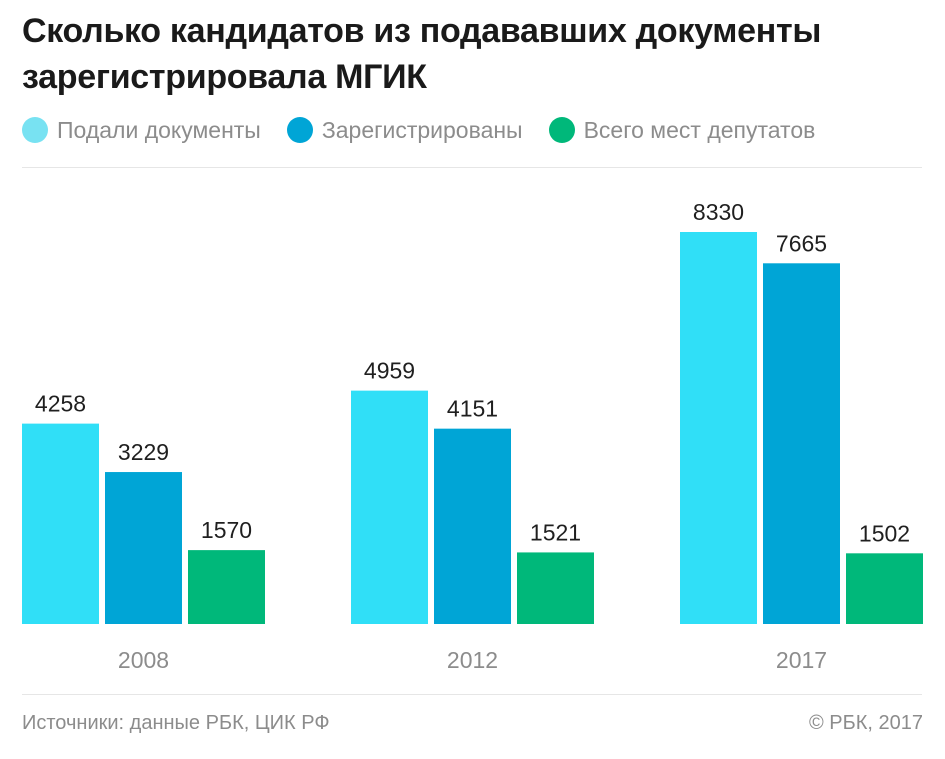 This screenshot has width=945, height=759. Describe the element at coordinates (226, 530) in the screenshot. I see `value-label-seats-2008: 1570` at that location.